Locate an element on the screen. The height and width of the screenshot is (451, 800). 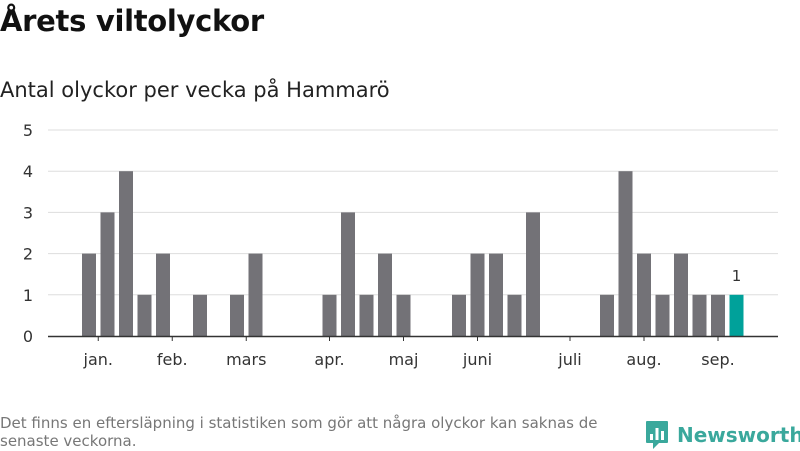
x-tick-label: juni is located at coordinates (477, 359).